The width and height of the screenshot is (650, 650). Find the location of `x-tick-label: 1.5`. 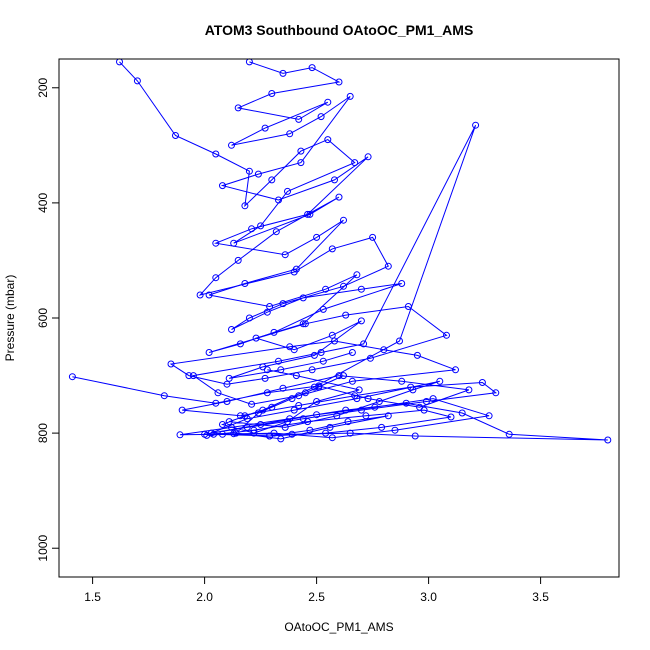

x-tick-label: 1.5 is located at coordinates (92, 597).